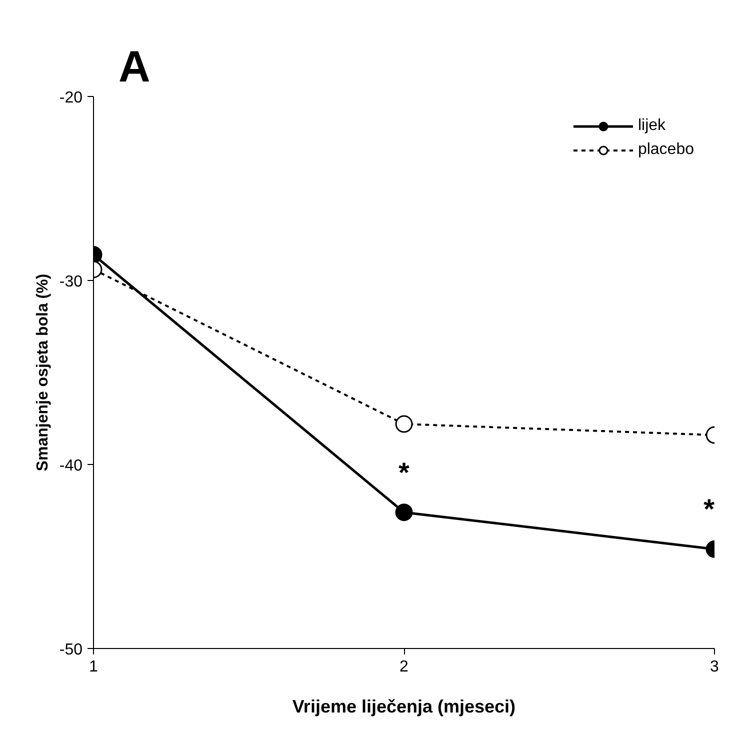 The image size is (734, 738). Describe the element at coordinates (71, 650) in the screenshot. I see `y-tick-label: -50` at that location.